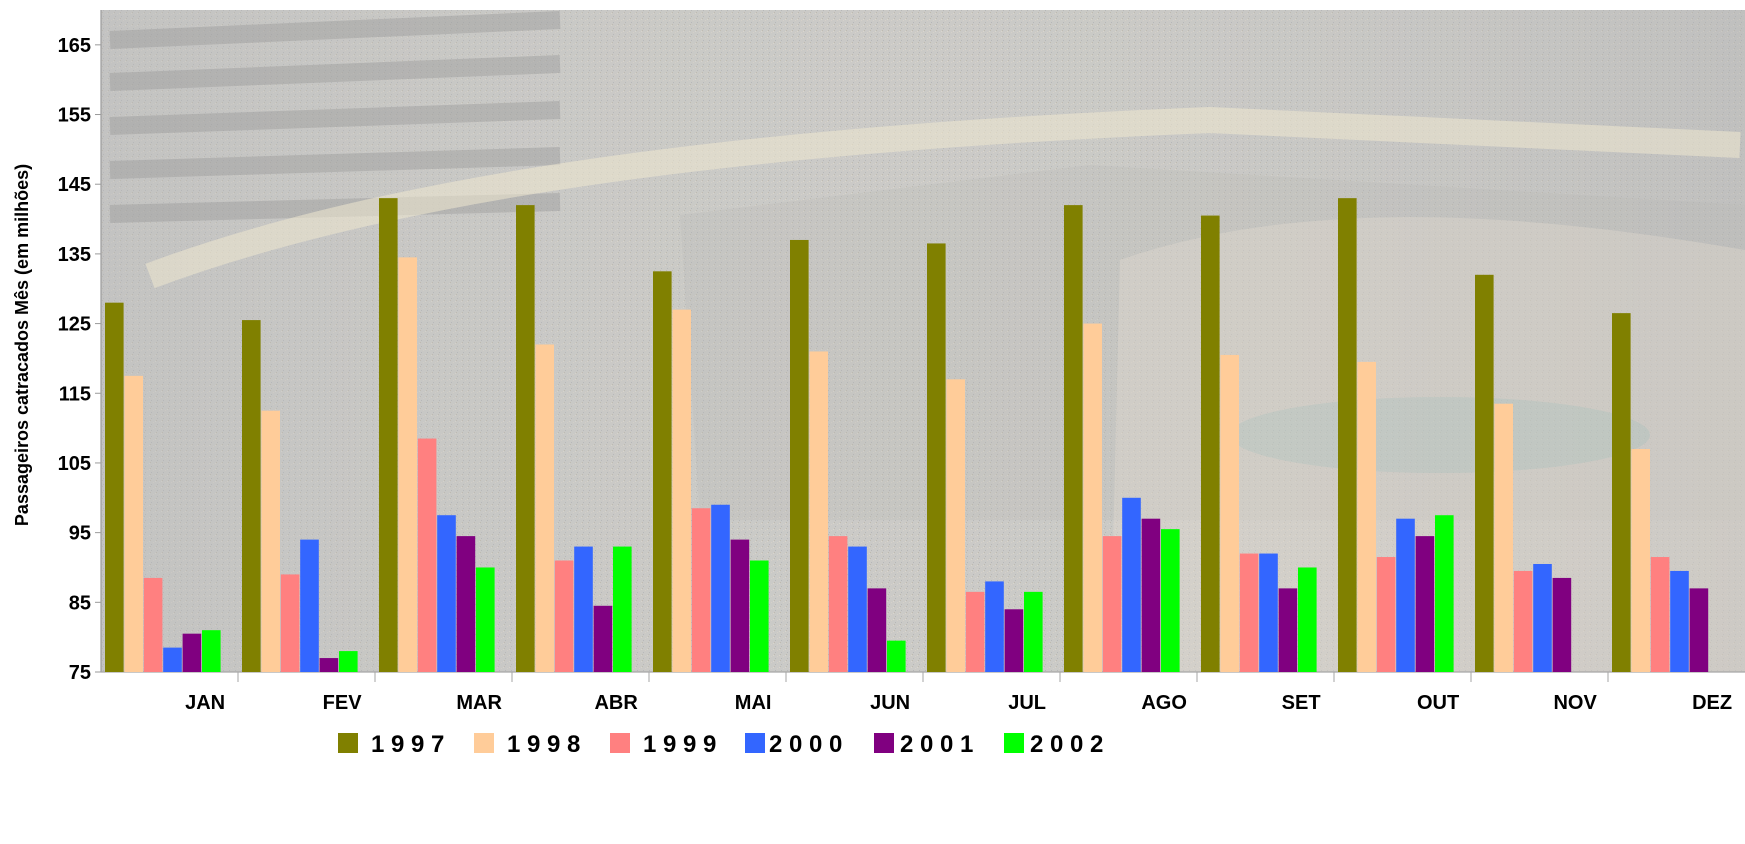 This screenshot has height=844, width=1745. I want to click on bar-1998-MAI, so click(681, 490).